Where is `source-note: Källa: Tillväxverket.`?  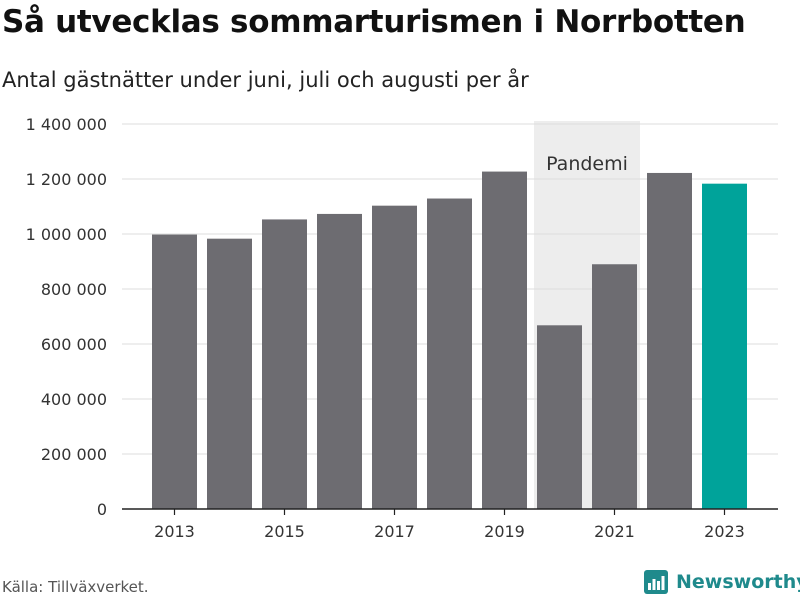 source-note: Källa: Tillväxverket. is located at coordinates (75, 587).